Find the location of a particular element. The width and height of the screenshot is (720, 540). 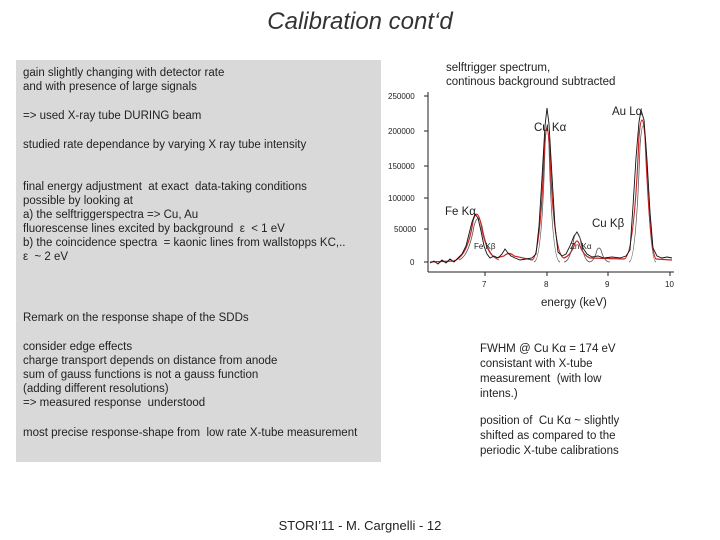

peak-label-fe-ka: Fe Kα is located at coordinates (460, 212).